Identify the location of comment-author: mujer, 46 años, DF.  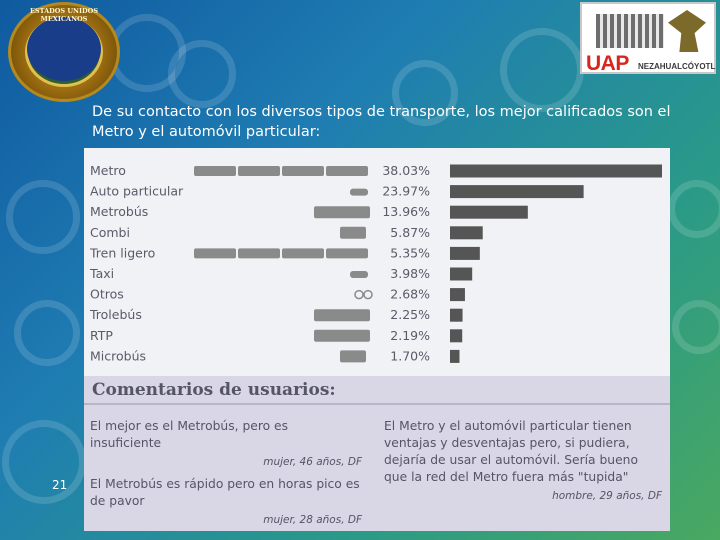
(312, 462).